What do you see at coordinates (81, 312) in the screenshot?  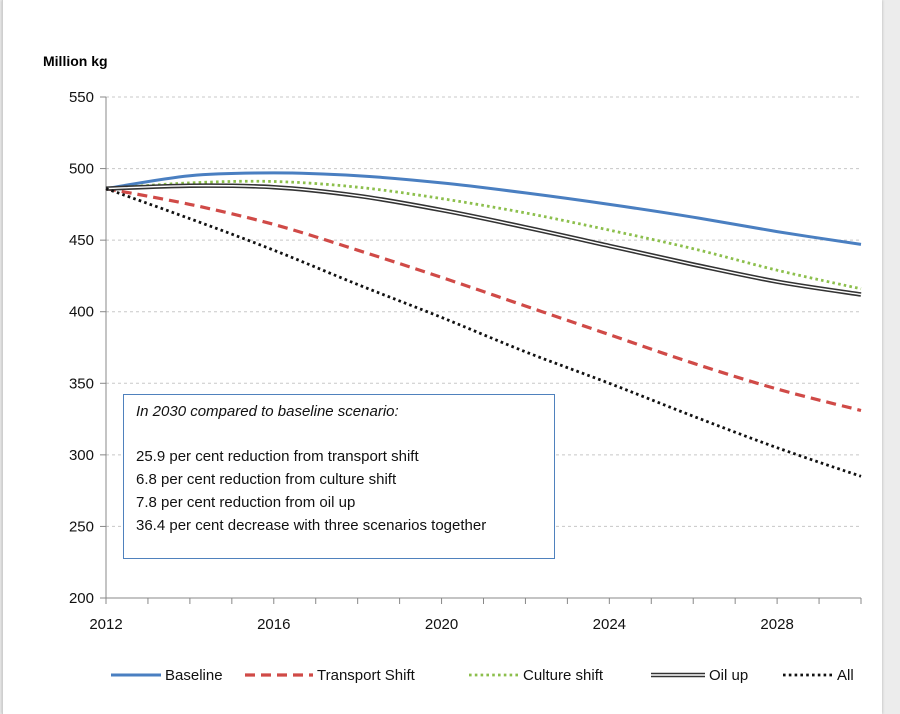 I see `y-tick-label: 400` at bounding box center [81, 312].